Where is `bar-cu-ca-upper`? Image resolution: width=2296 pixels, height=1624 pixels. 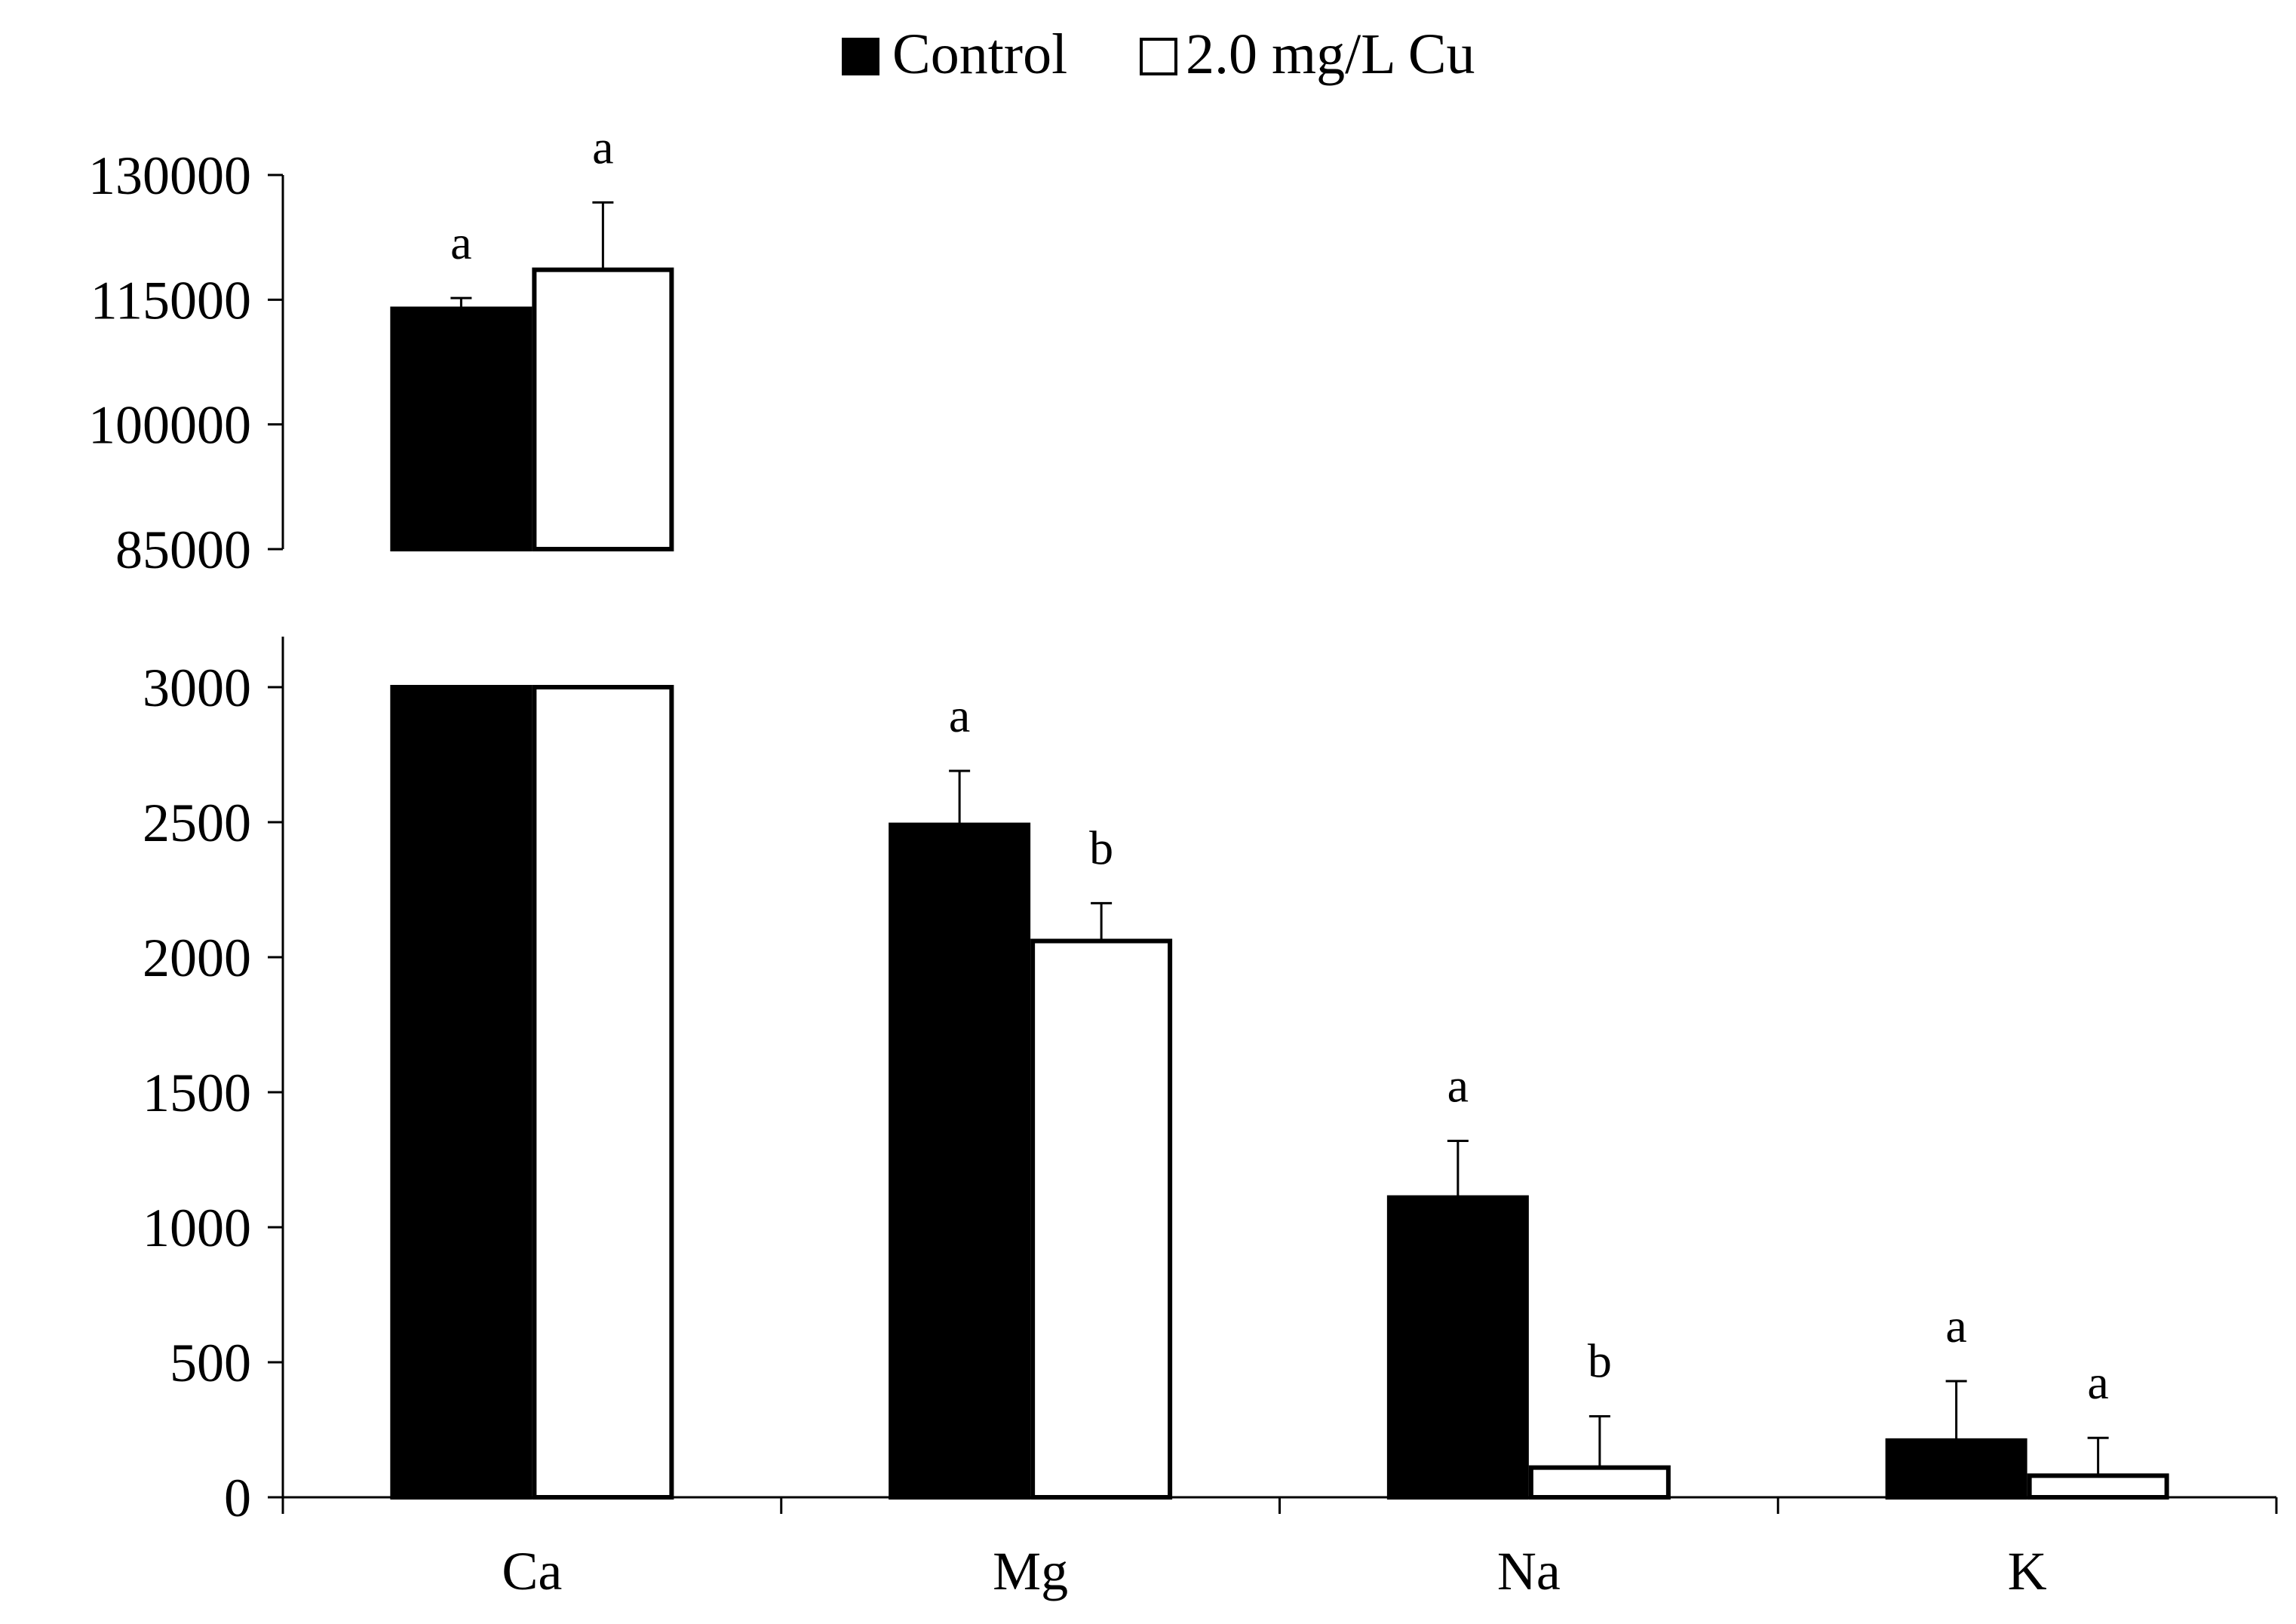 bar-cu-ca-upper is located at coordinates (603, 409).